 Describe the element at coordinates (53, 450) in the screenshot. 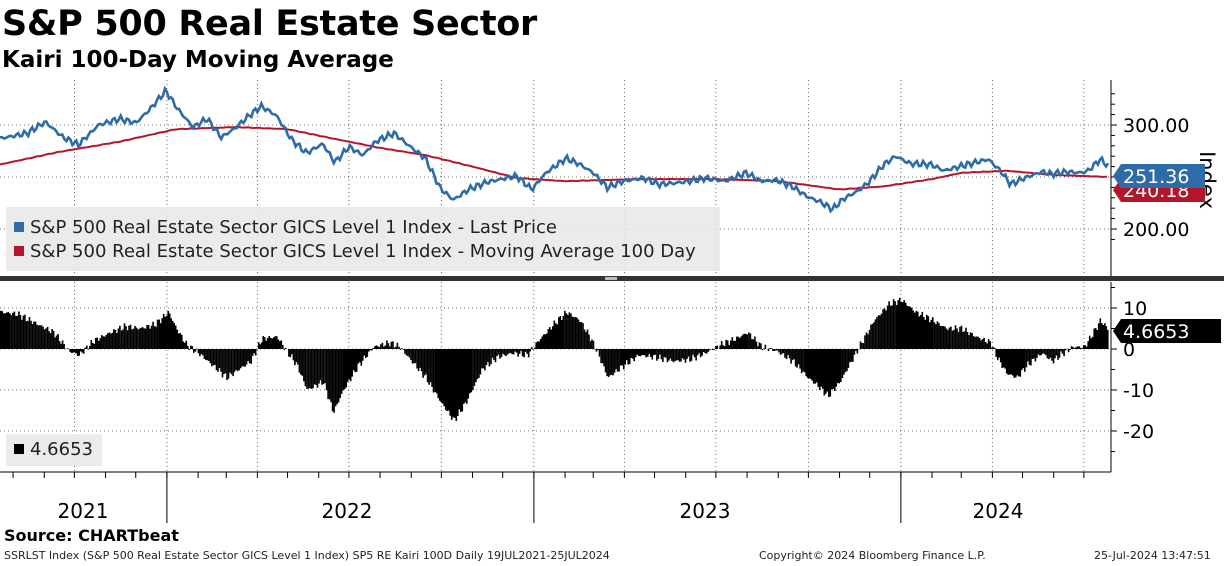

I see `legend-item-kairi: 4.6653` at that location.